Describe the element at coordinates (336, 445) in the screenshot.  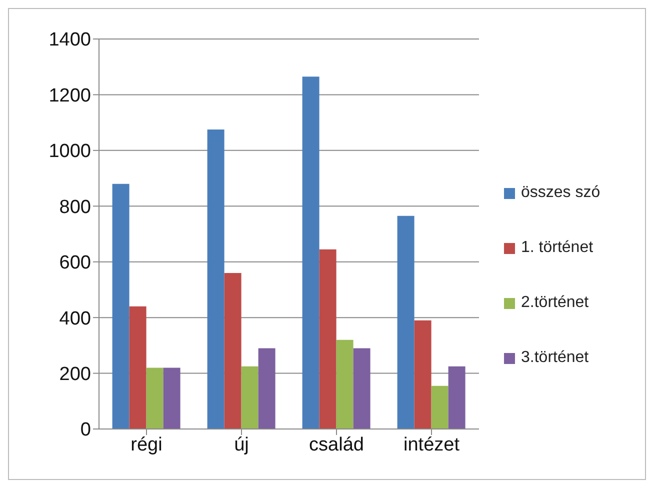
I see `x-tick-label: család` at that location.